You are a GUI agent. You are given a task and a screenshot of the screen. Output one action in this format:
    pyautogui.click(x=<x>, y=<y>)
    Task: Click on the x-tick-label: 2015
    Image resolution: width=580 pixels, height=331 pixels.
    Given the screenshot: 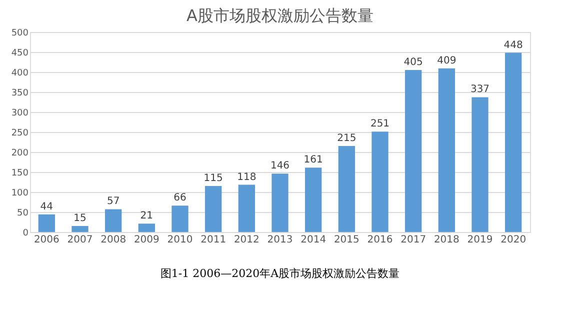 What is the action you would take?
    pyautogui.click(x=347, y=240)
    